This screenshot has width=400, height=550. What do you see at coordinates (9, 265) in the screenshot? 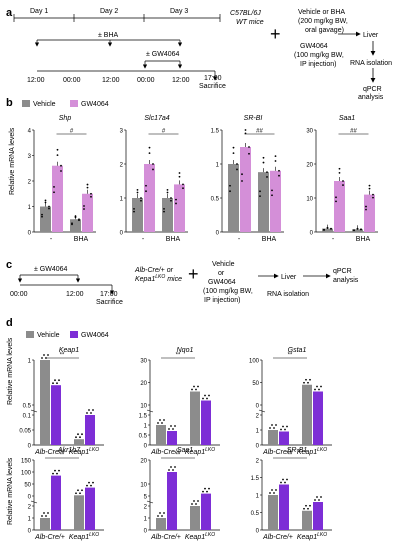
I see `panel-c-label: c` at bounding box center [9, 265].